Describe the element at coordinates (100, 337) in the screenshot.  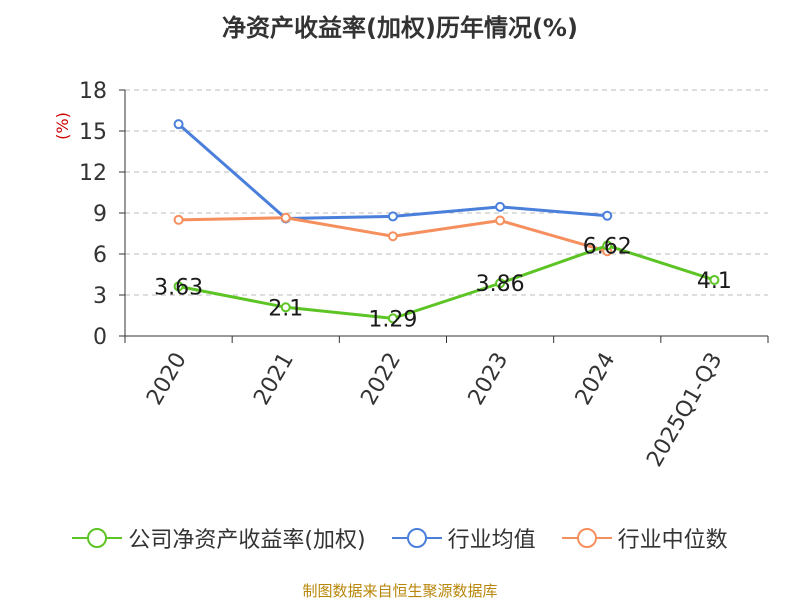
I see `y-tick-label: 0` at that location.